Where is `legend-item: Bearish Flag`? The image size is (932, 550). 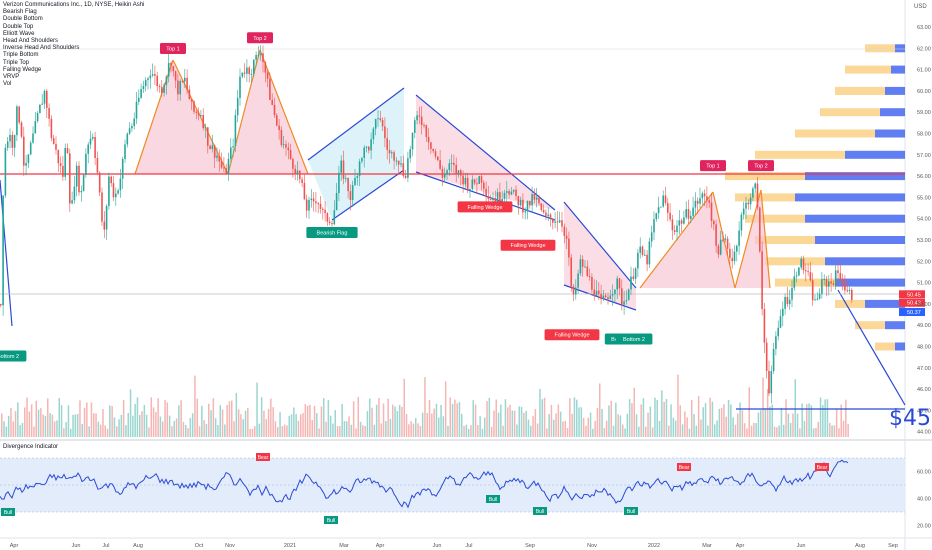
legend-item: Bearish Flag is located at coordinates (20, 12).